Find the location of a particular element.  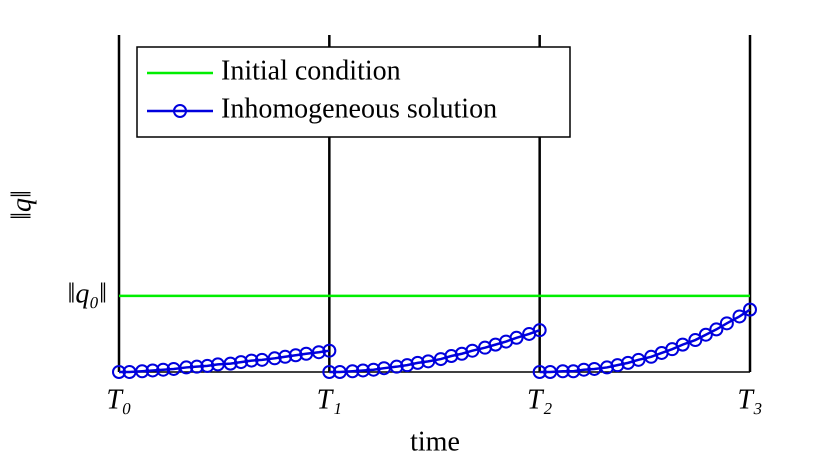

x-tick-label: T₂ is located at coordinates (540, 399).